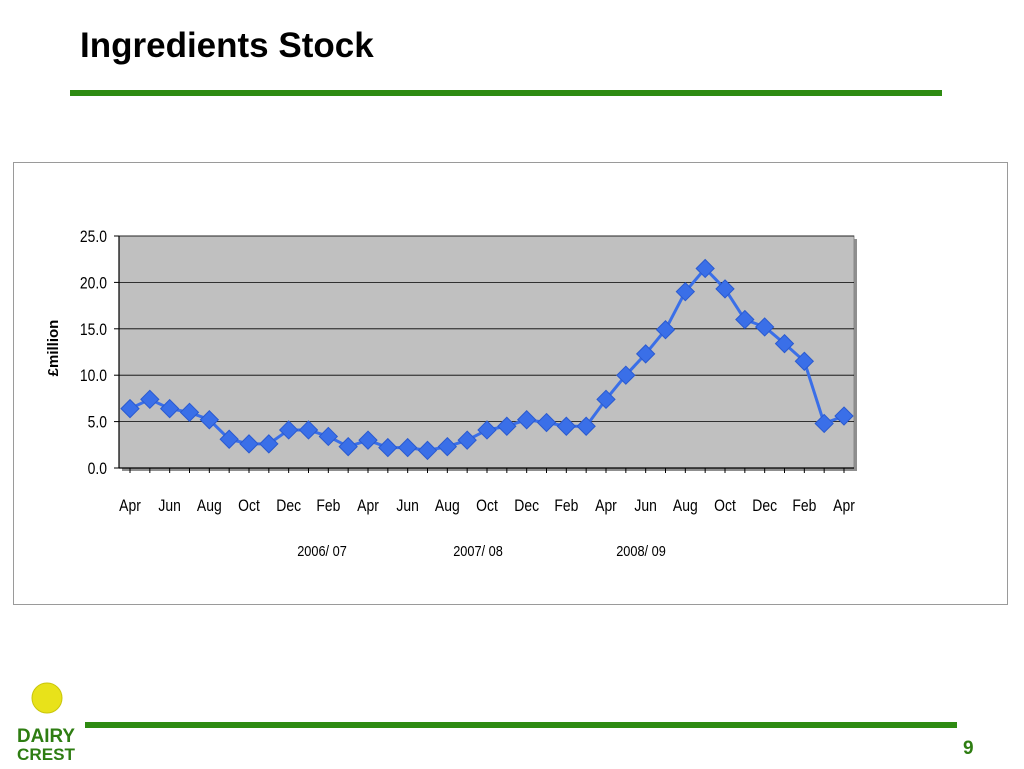 This screenshot has height=769, width=1024. I want to click on title-divider, so click(506, 93).